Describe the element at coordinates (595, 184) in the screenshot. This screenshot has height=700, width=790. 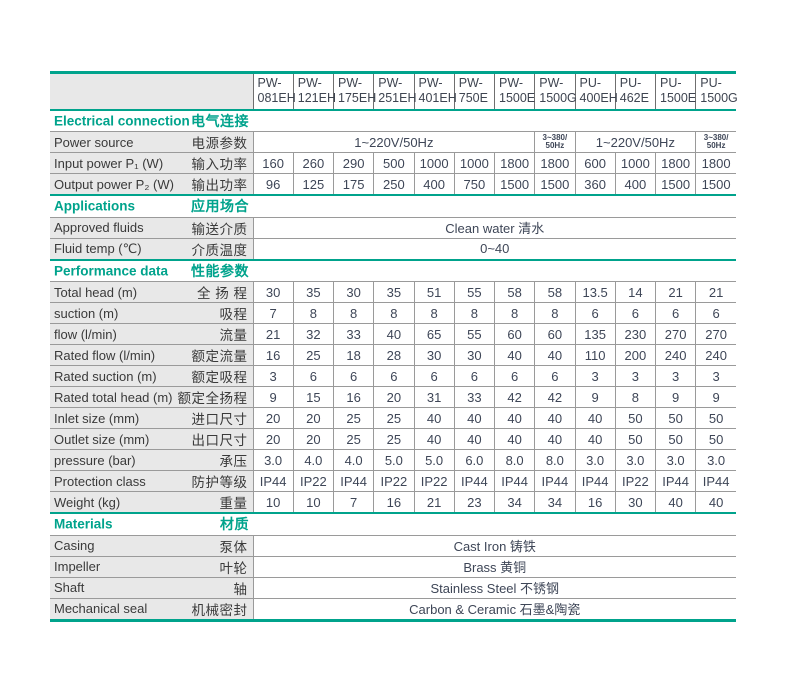
I see `value-cell: 360` at that location.